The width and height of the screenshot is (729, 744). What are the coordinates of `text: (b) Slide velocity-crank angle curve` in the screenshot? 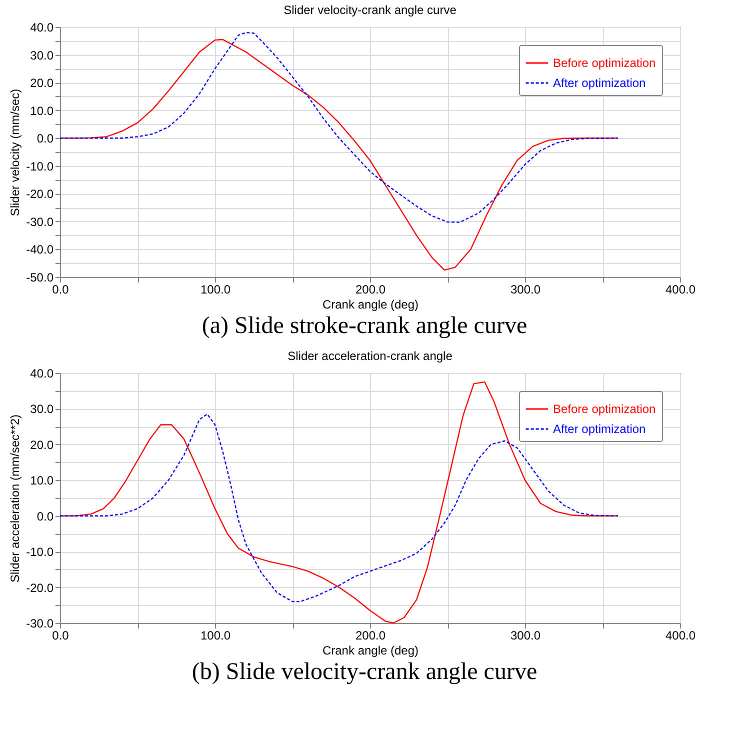 It's located at (364, 672).